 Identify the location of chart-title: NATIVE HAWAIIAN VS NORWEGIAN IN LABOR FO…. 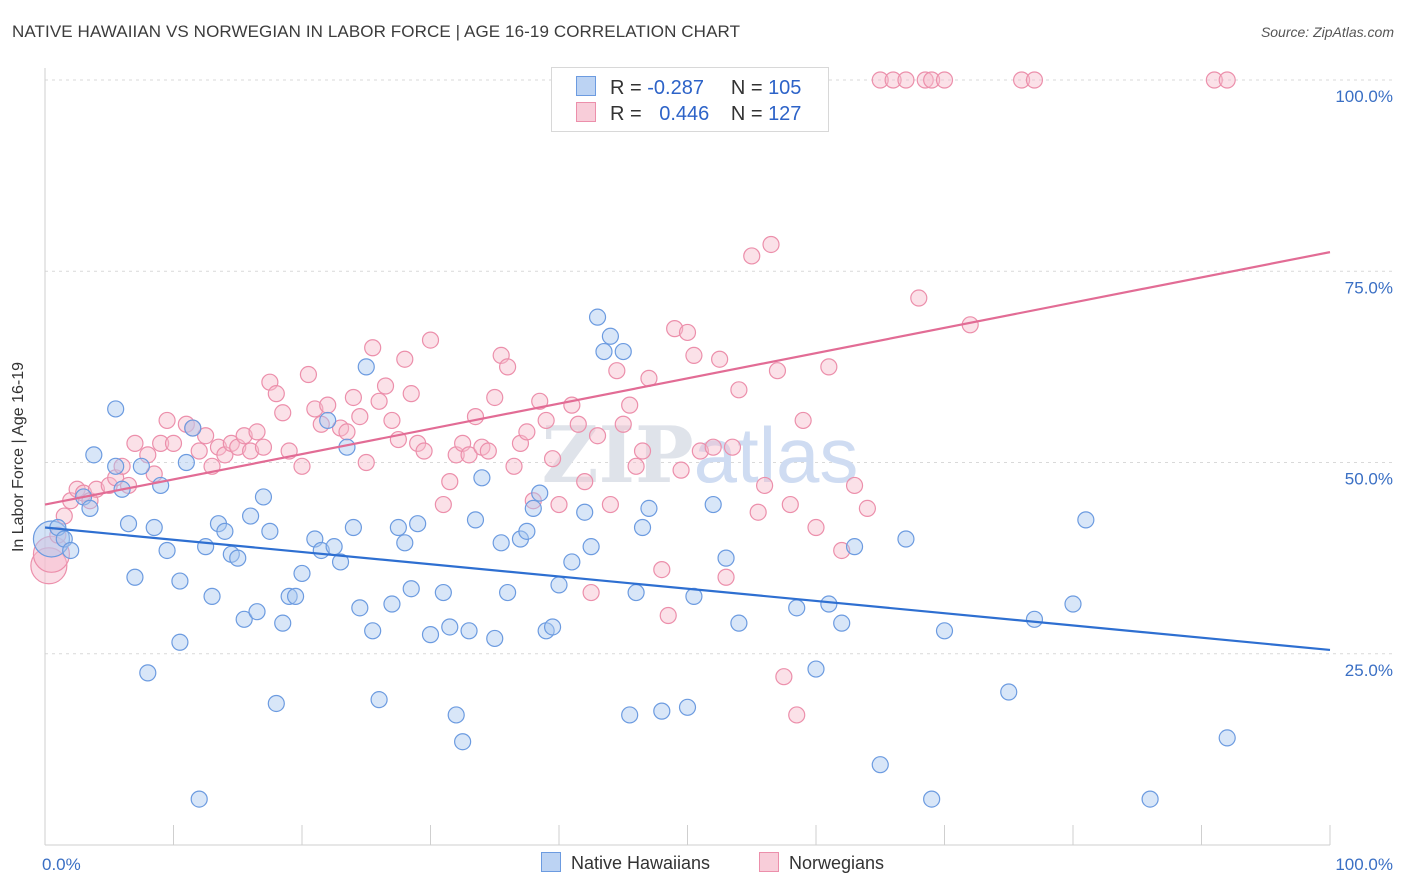
(376, 31).